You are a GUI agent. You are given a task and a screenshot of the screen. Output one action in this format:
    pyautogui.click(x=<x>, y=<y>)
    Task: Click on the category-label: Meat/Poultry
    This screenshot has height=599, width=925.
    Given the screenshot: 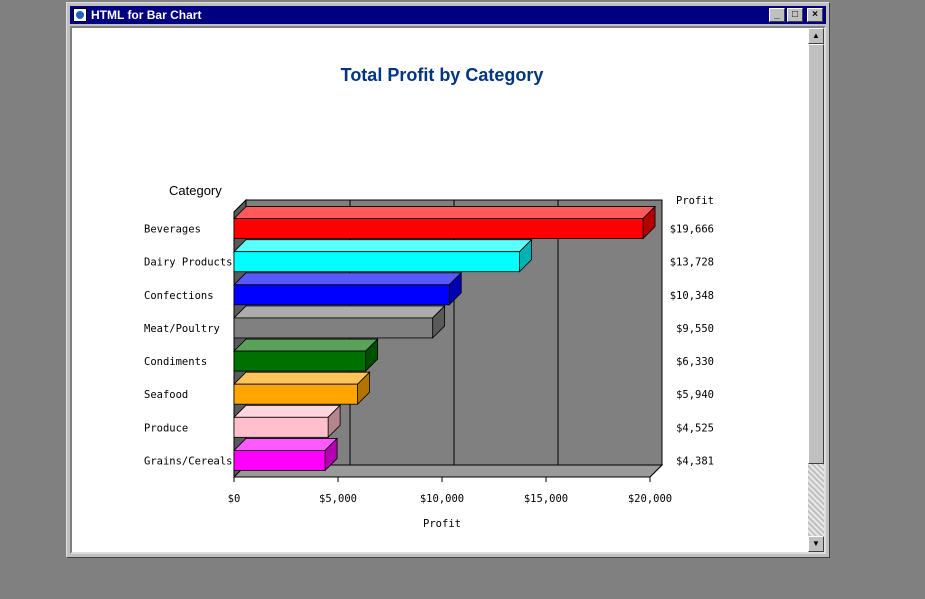 What is the action you would take?
    pyautogui.click(x=182, y=329)
    